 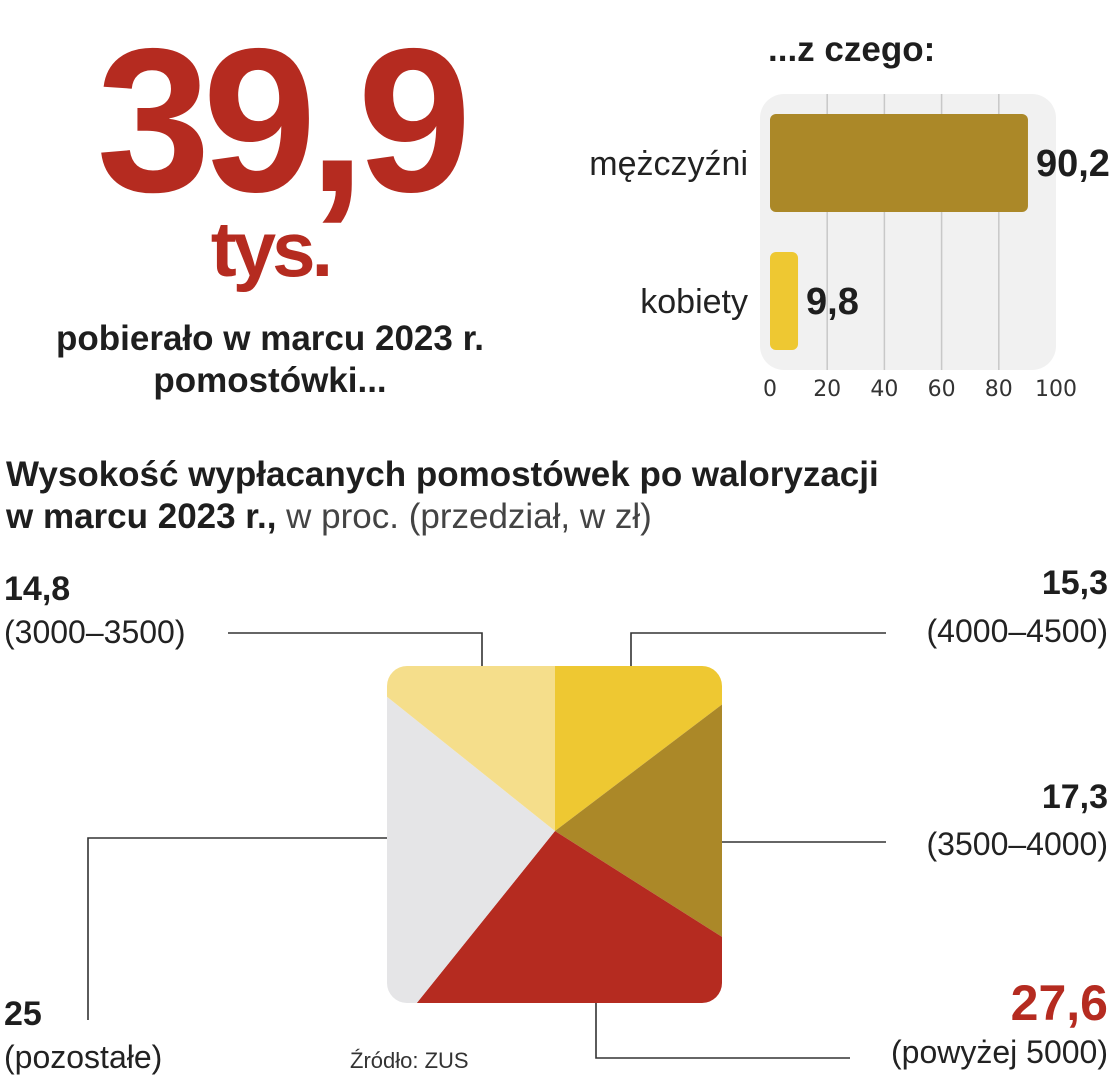 What do you see at coordinates (694, 302) in the screenshot?
I see `bar-category-label: kobiety` at bounding box center [694, 302].